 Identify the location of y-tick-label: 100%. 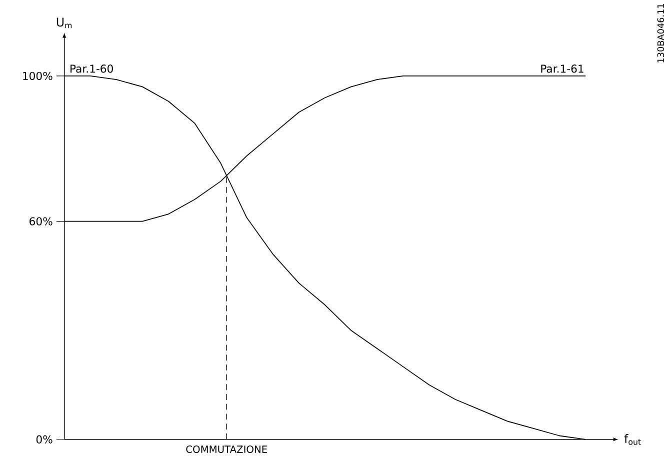
(37, 76).